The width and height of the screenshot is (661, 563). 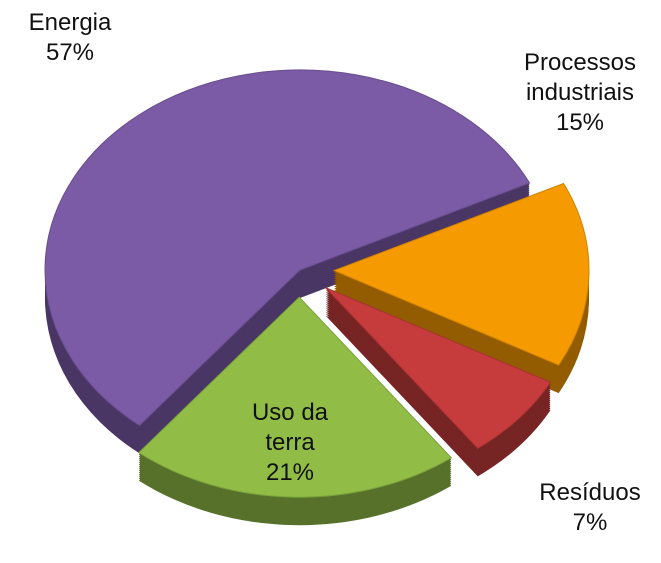 What do you see at coordinates (290, 472) in the screenshot?
I see `value-label: 21%` at bounding box center [290, 472].